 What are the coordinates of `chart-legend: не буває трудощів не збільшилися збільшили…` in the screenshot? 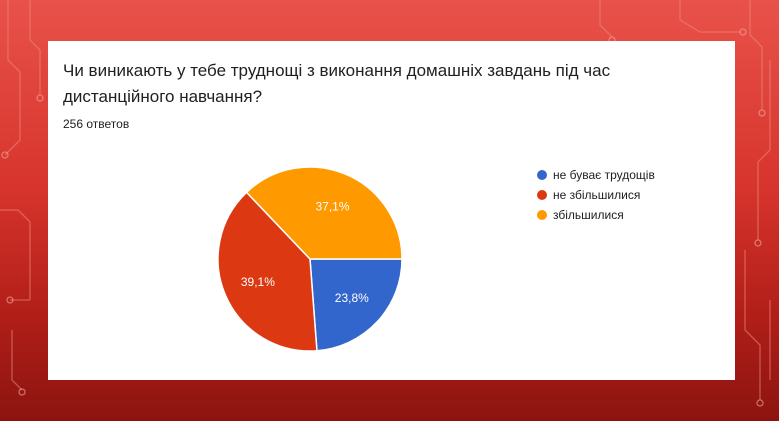 It's located at (596, 195).